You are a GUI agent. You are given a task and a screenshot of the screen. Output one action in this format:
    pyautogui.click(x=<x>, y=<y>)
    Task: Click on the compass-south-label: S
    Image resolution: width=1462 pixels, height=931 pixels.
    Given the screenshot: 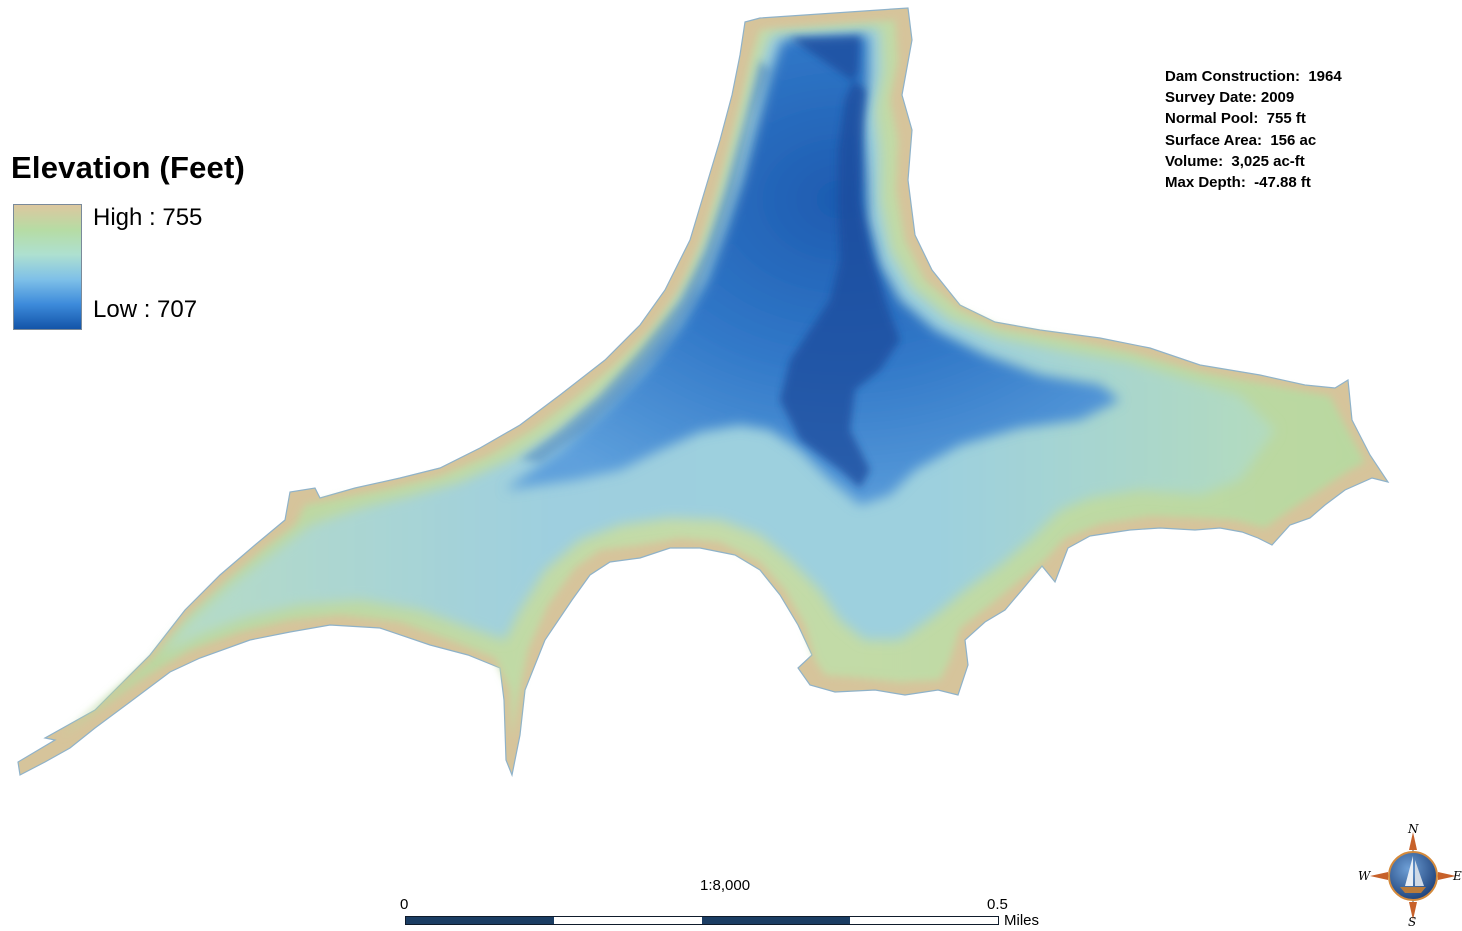 What is the action you would take?
    pyautogui.click(x=1412, y=921)
    